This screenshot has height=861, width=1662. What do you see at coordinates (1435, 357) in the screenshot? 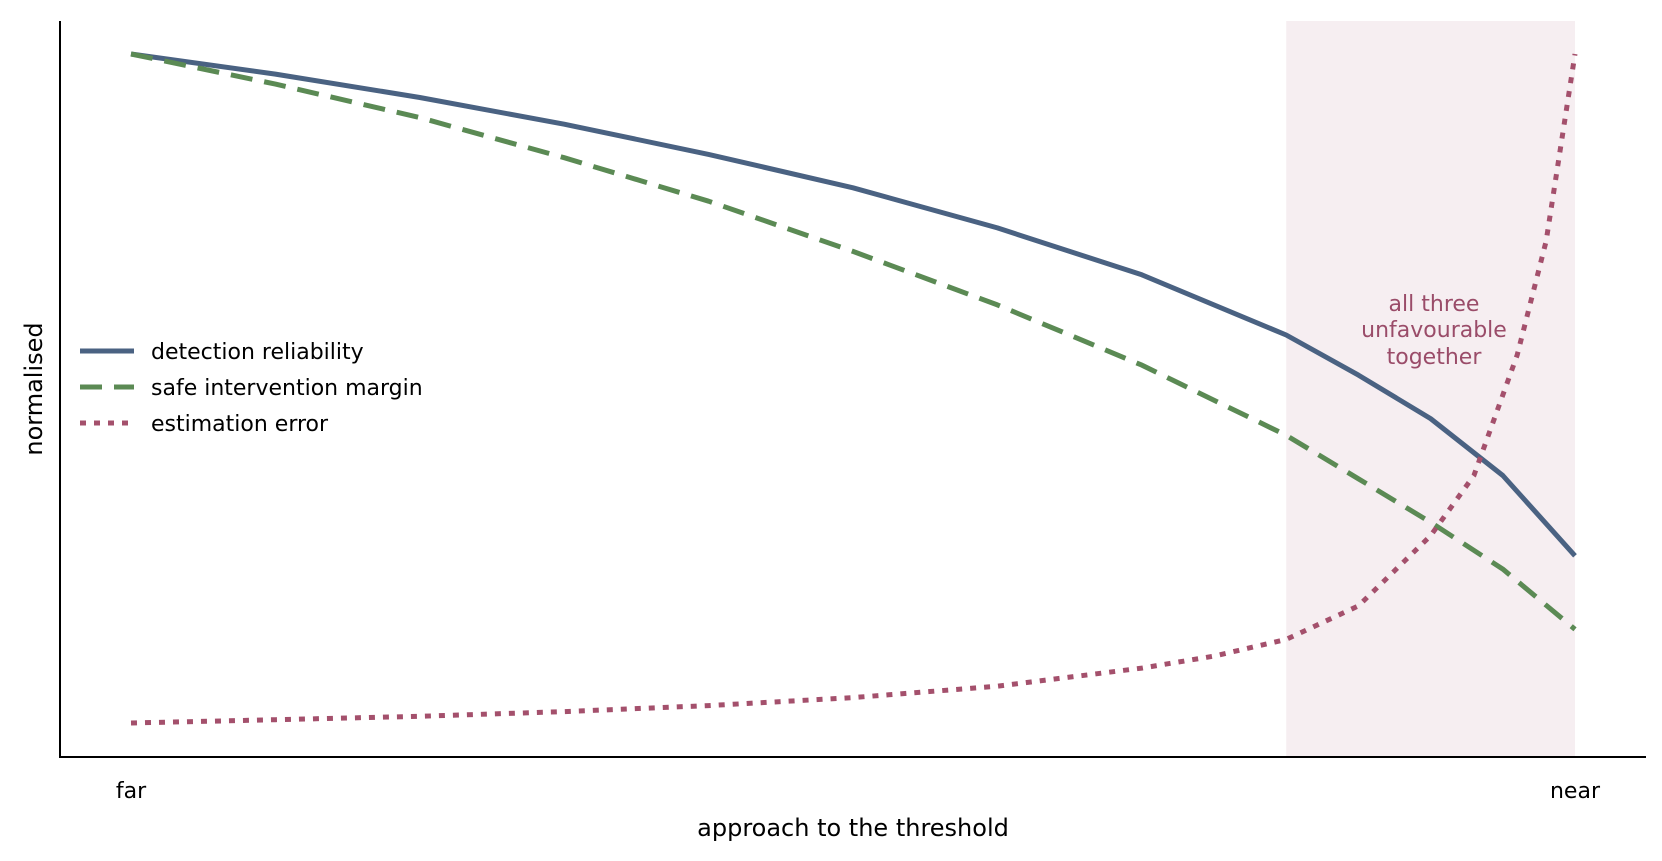
I see `annotation-line-3: together` at bounding box center [1435, 357].